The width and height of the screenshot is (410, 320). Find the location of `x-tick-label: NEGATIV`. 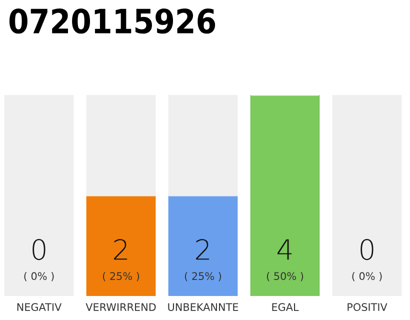

x-tick-label: NEGATIV is located at coordinates (39, 307).